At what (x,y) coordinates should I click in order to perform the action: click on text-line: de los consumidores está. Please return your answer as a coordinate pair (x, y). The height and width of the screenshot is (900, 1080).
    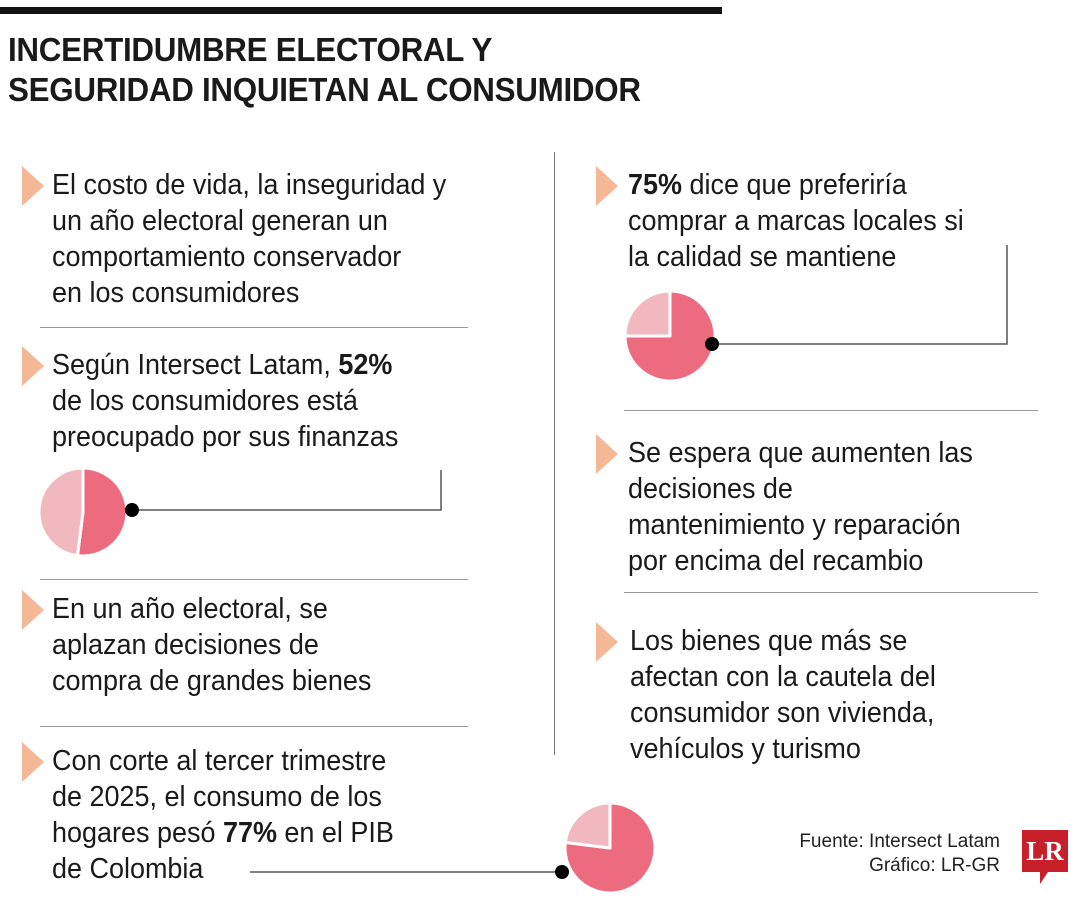
    Looking at the image, I should click on (225, 401).